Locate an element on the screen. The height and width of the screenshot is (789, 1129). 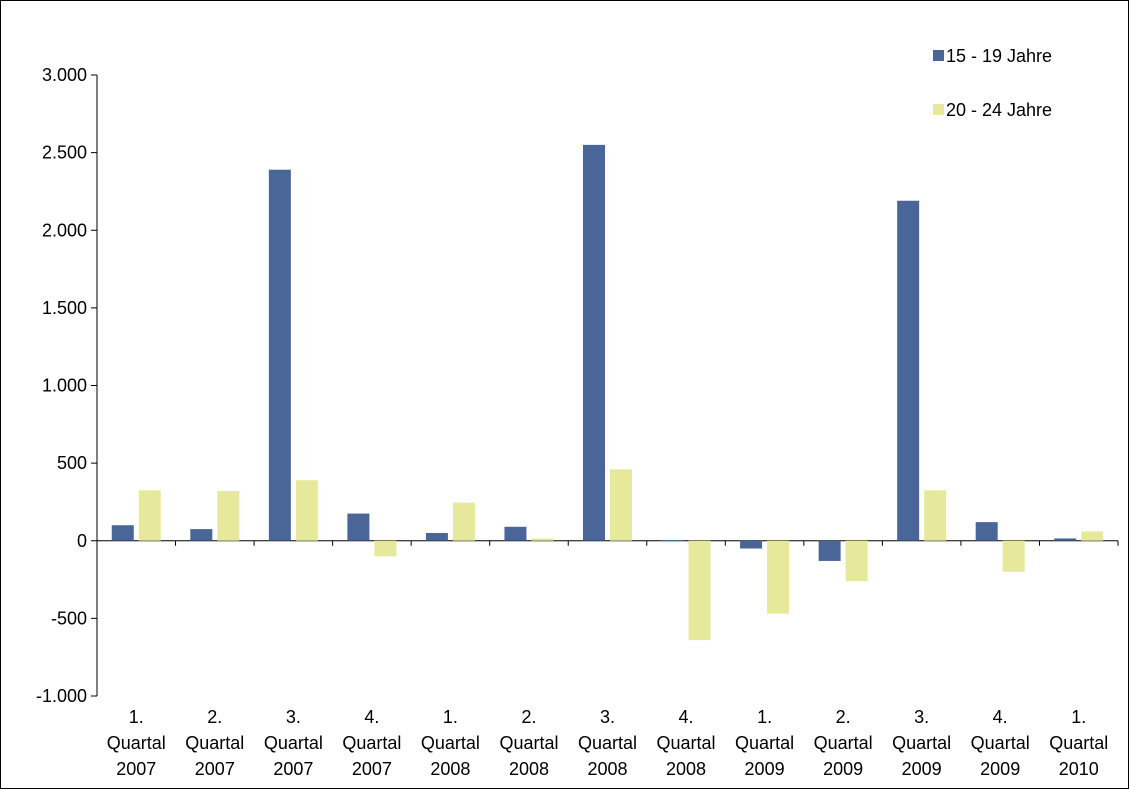
y-tick-label: 0 is located at coordinates (82, 541).